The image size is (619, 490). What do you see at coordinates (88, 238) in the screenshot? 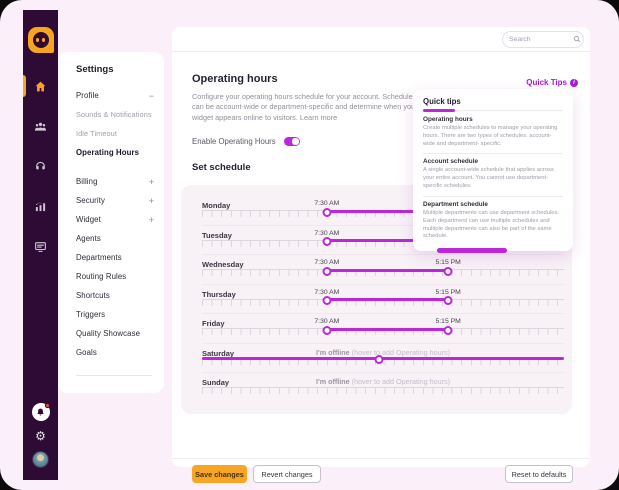
I see `sidebar-item-agents: Agents` at bounding box center [88, 238].